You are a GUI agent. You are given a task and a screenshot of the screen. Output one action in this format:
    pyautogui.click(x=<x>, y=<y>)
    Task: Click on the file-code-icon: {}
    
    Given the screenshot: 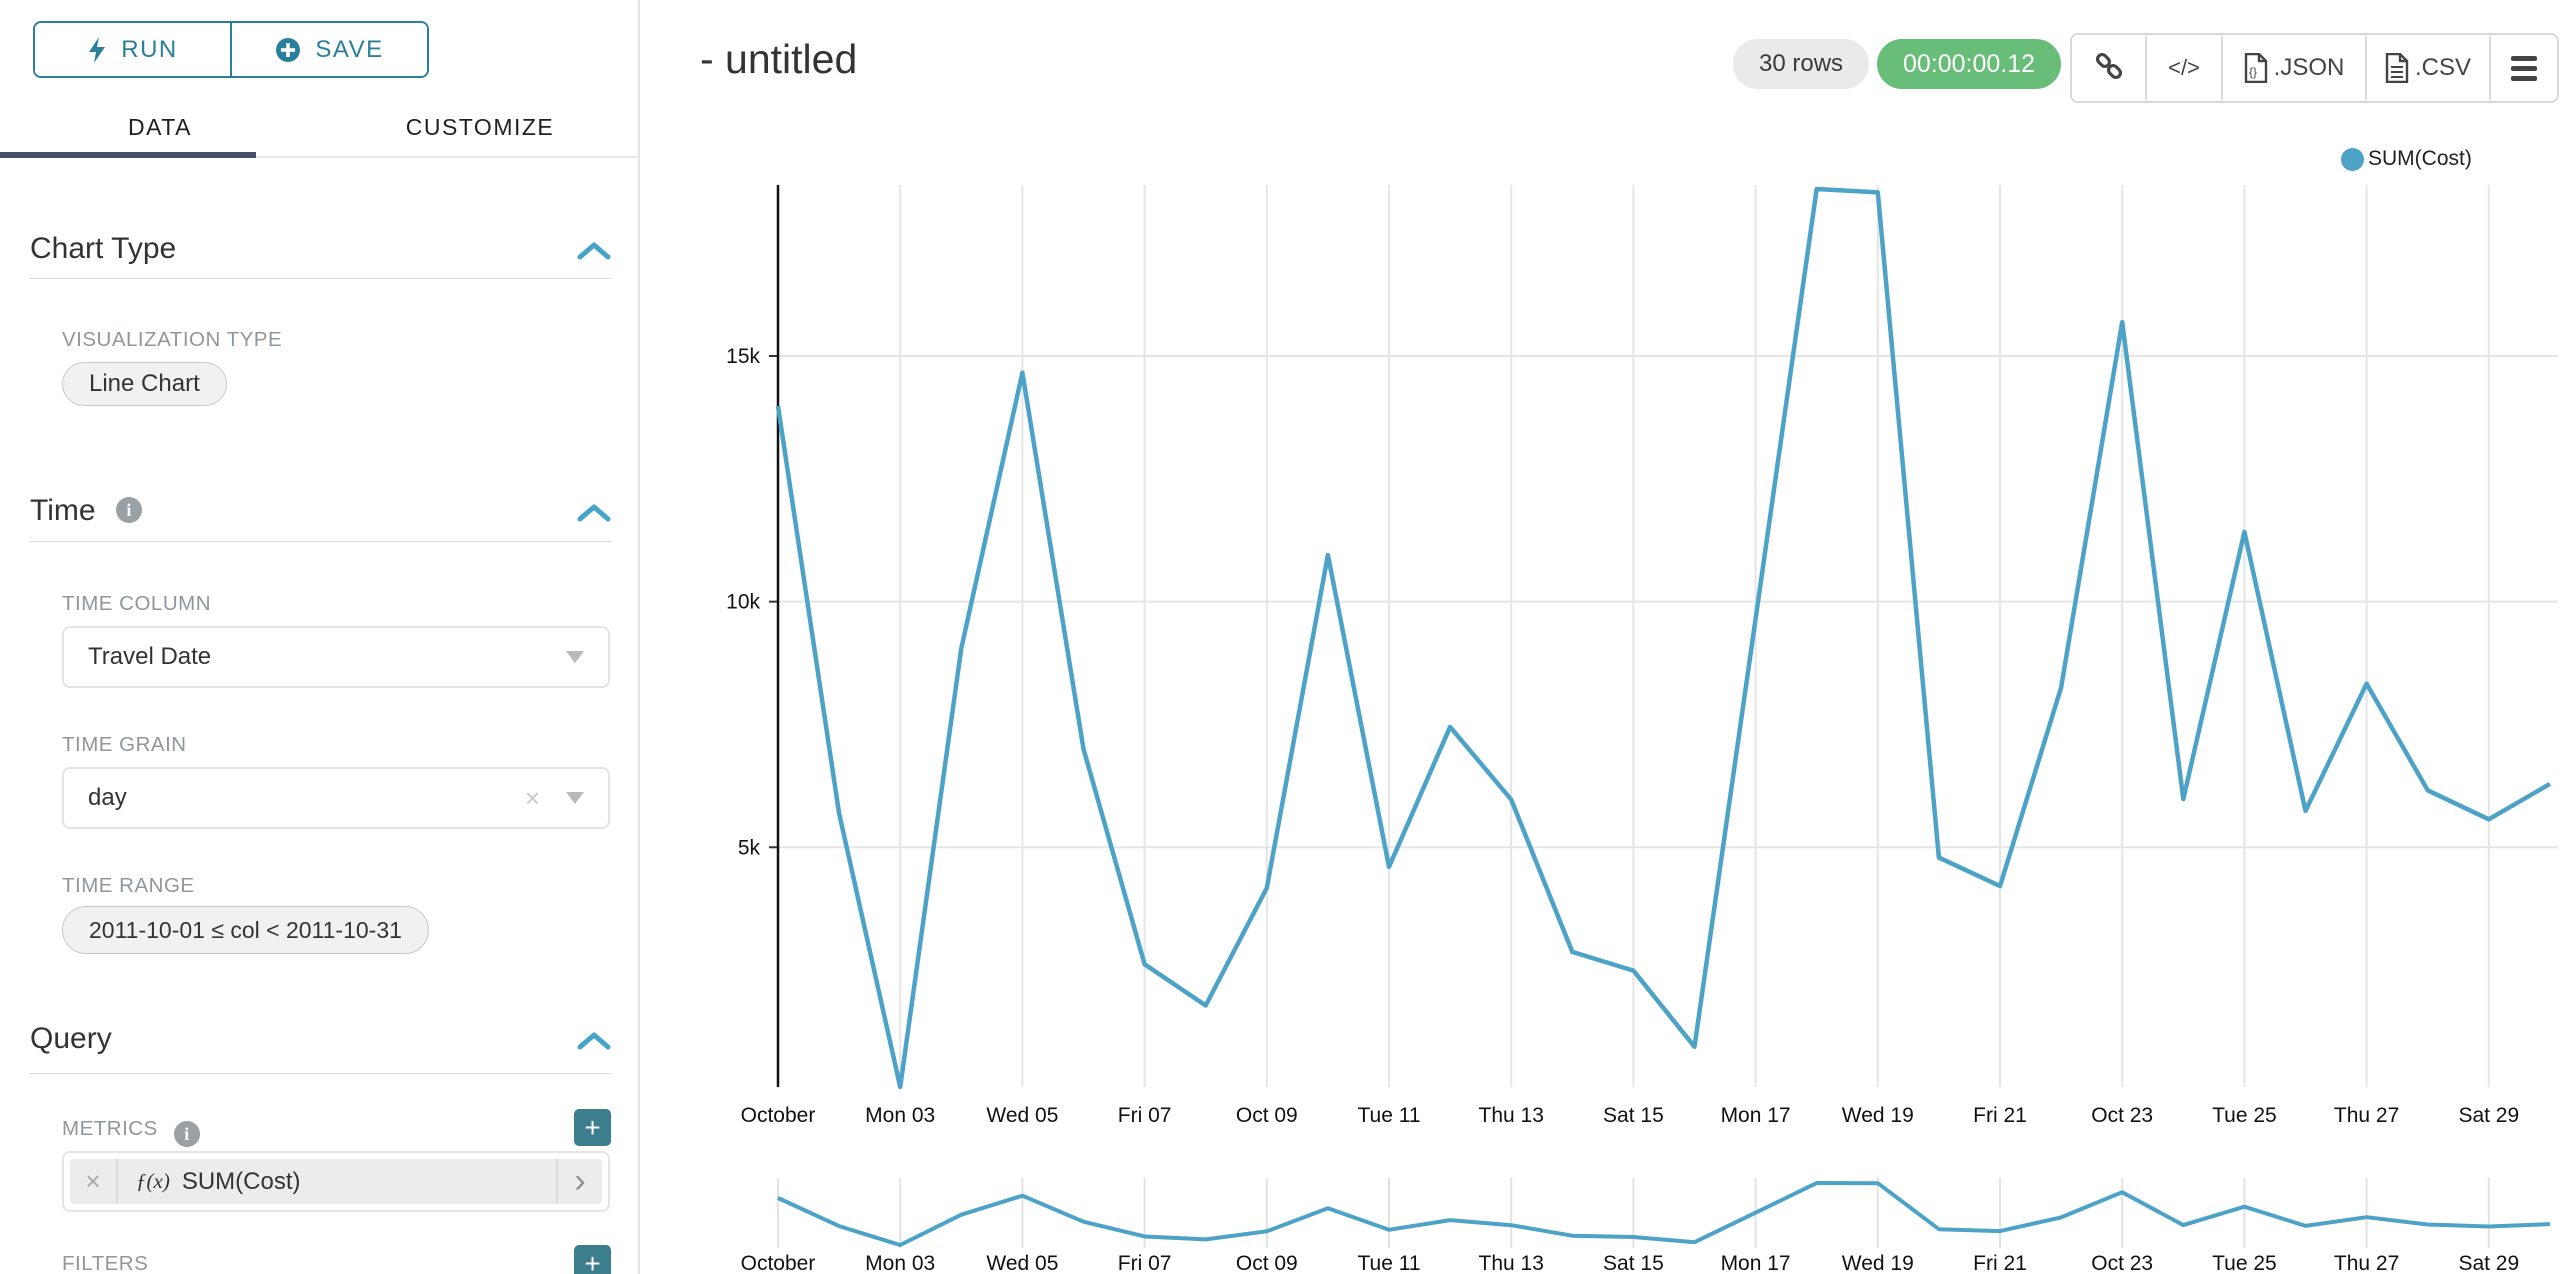 What is the action you would take?
    pyautogui.click(x=2255, y=68)
    